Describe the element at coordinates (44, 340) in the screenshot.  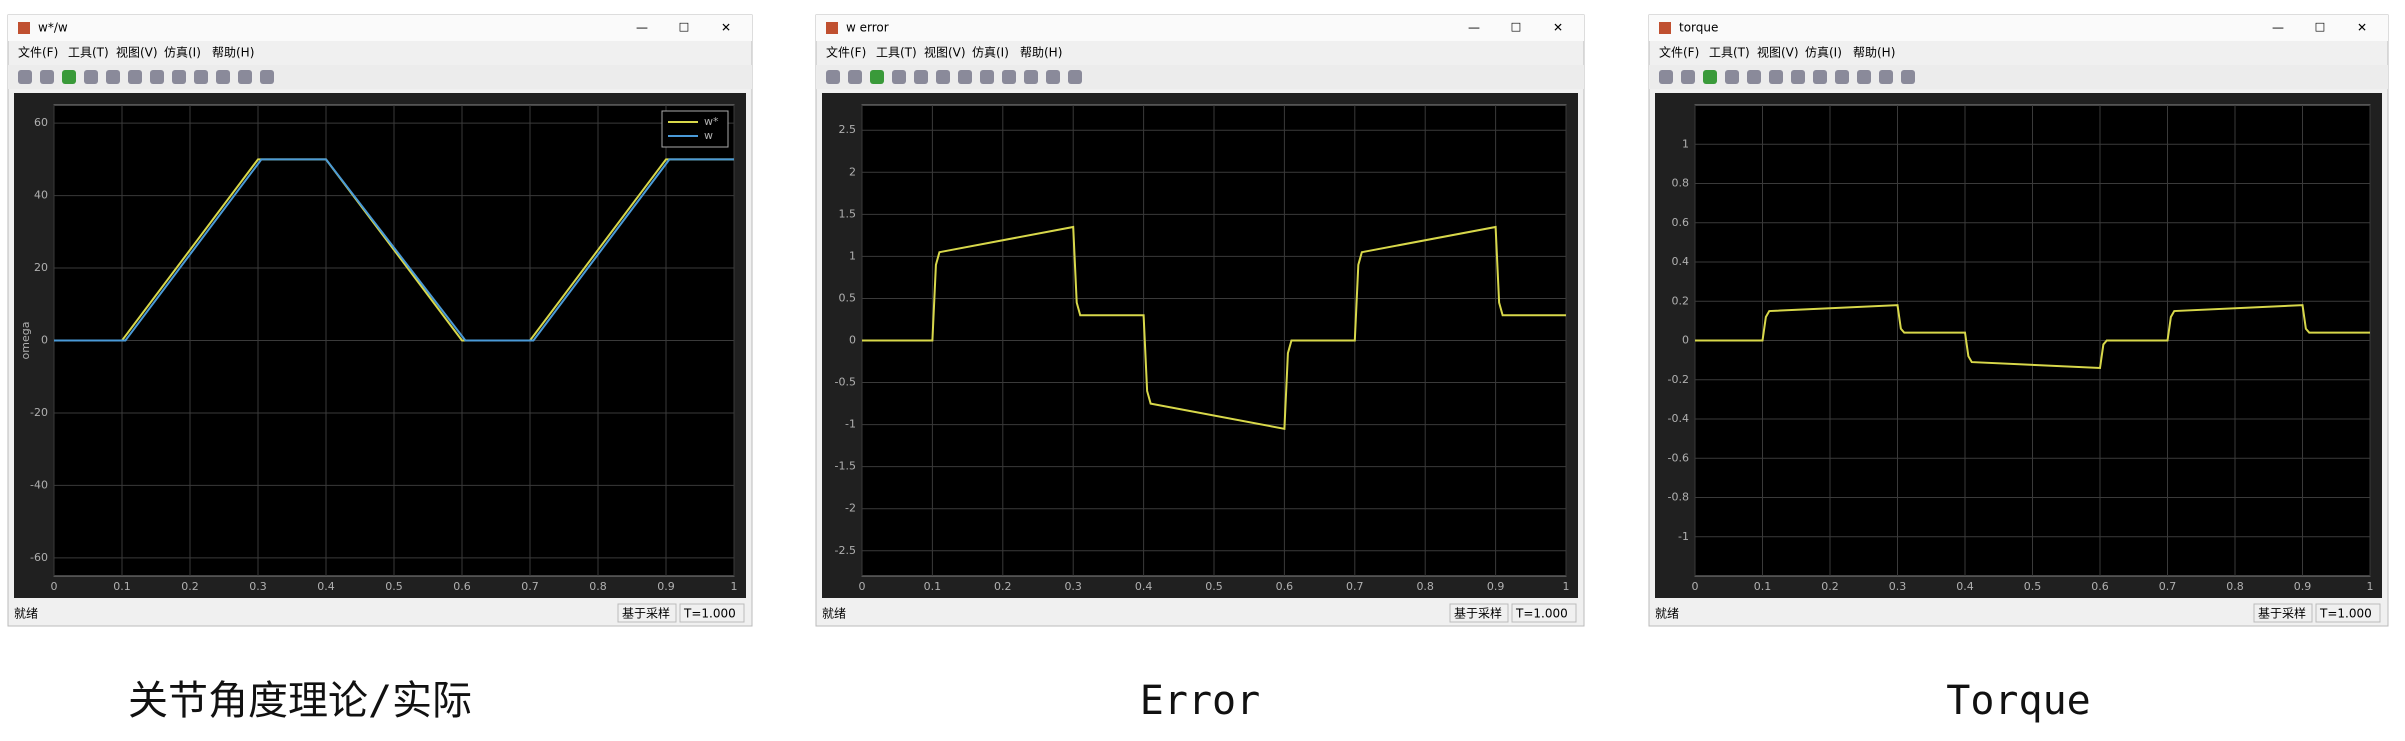
I see `y-tick-label: 0` at that location.